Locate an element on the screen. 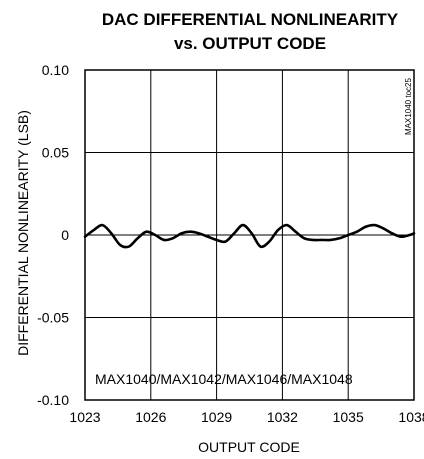 This screenshot has height=459, width=424. y-tick-label-4: -0.10 is located at coordinates (53, 400).